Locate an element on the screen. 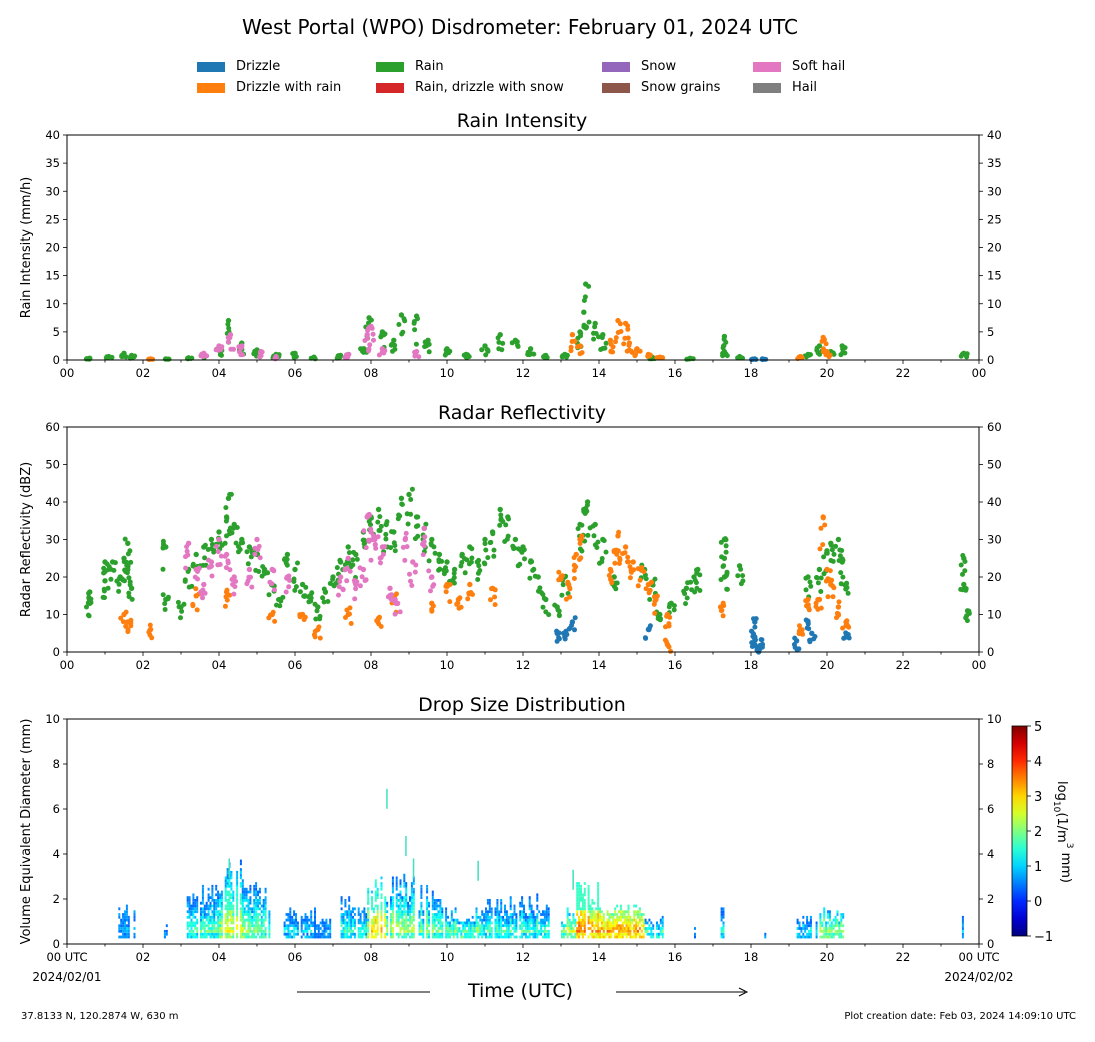 This screenshot has width=1095, height=1042. y-tick-label: 8 is located at coordinates (56, 764).